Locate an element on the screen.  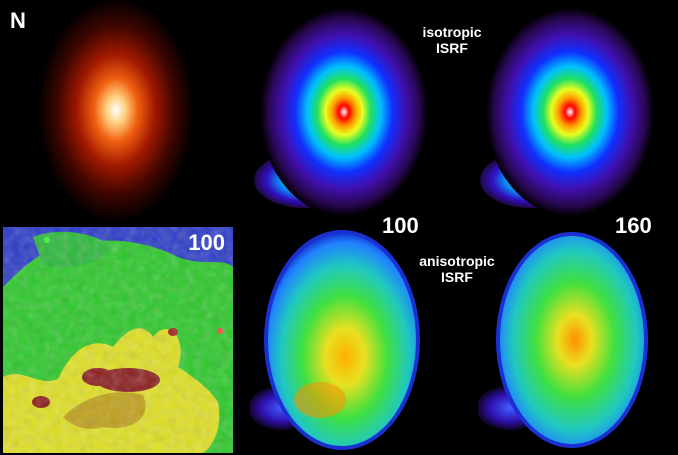
anisotropic-label-line1: anisotropic is located at coordinates (457, 261).